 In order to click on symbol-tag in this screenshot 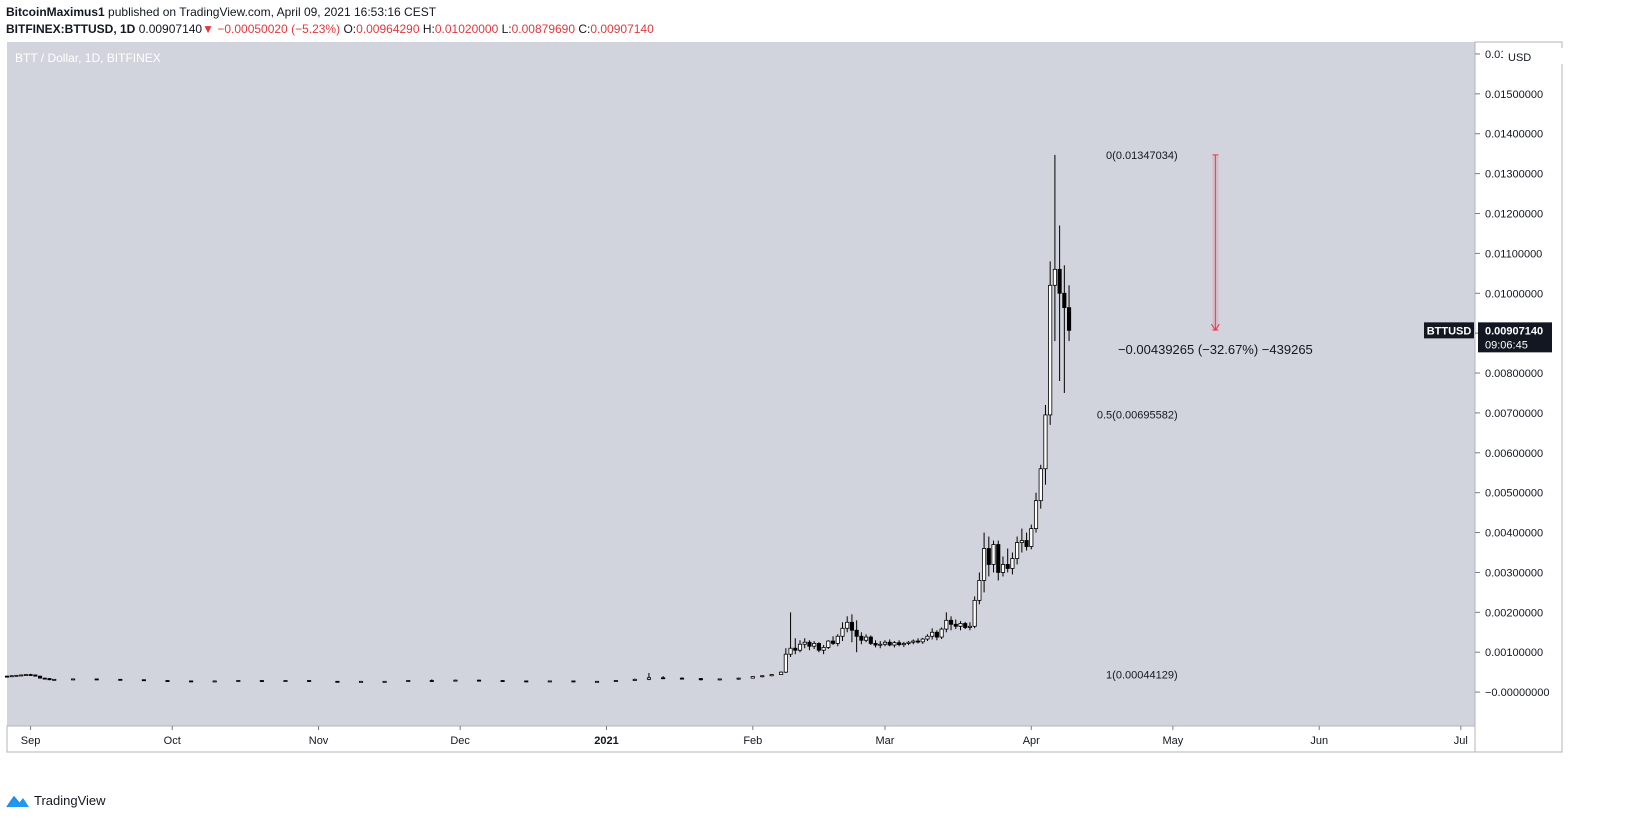, I will do `click(1449, 330)`.